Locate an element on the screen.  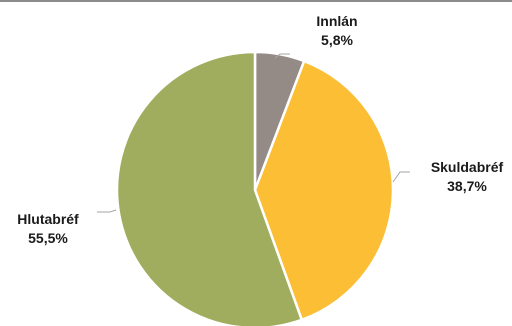
slice-value-label-innlan: 5,8% is located at coordinates (337, 40).